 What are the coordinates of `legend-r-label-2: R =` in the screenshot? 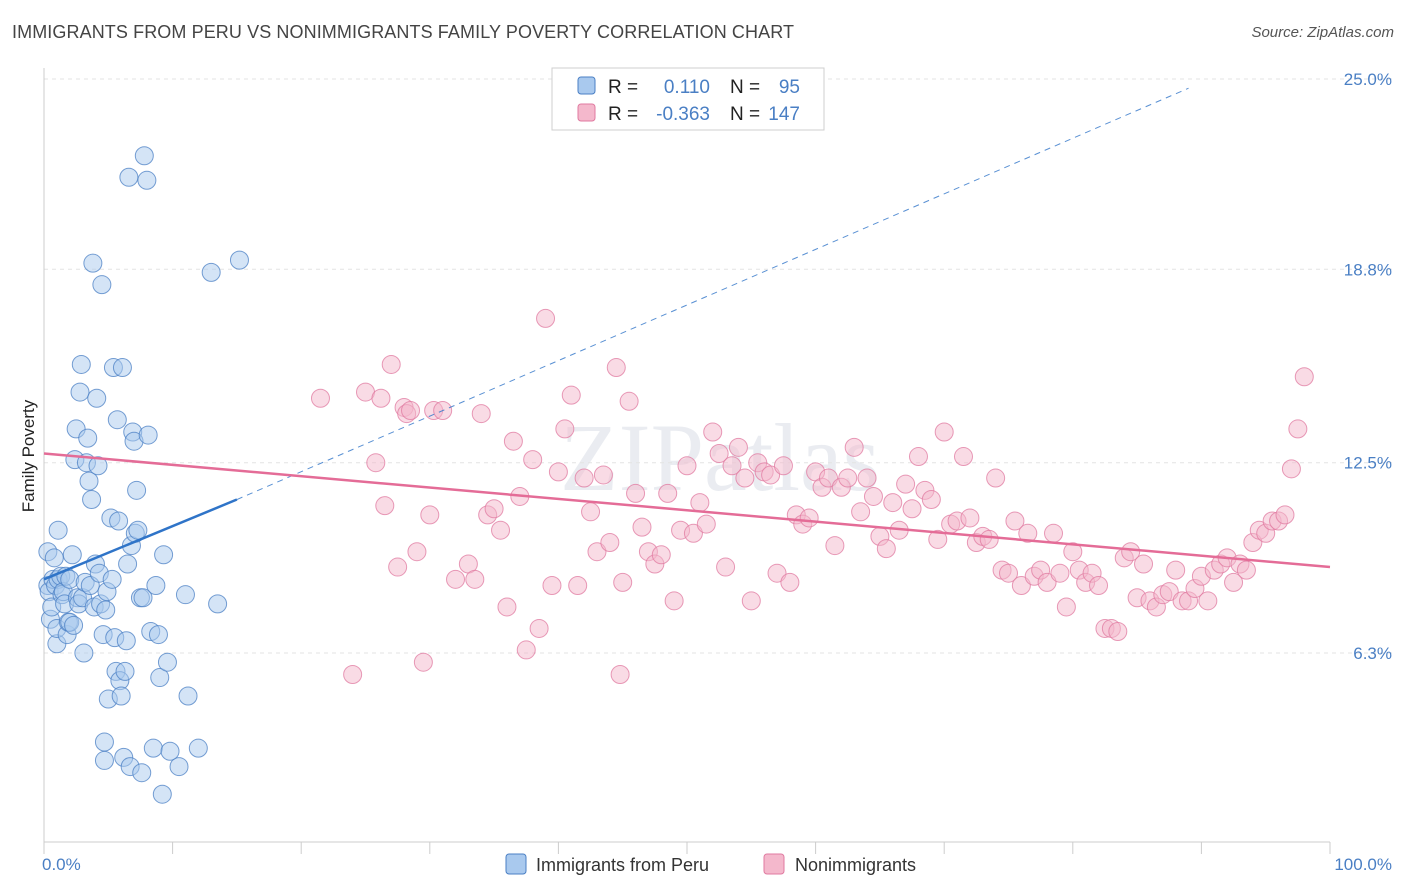 It's located at (623, 114).